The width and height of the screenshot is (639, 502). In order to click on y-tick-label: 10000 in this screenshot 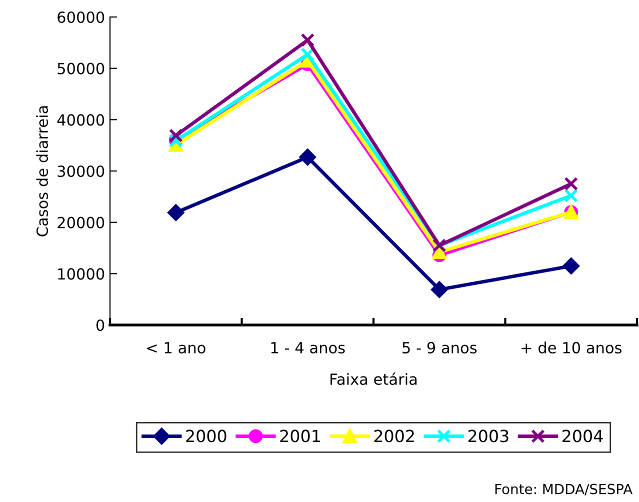, I will do `click(81, 274)`.